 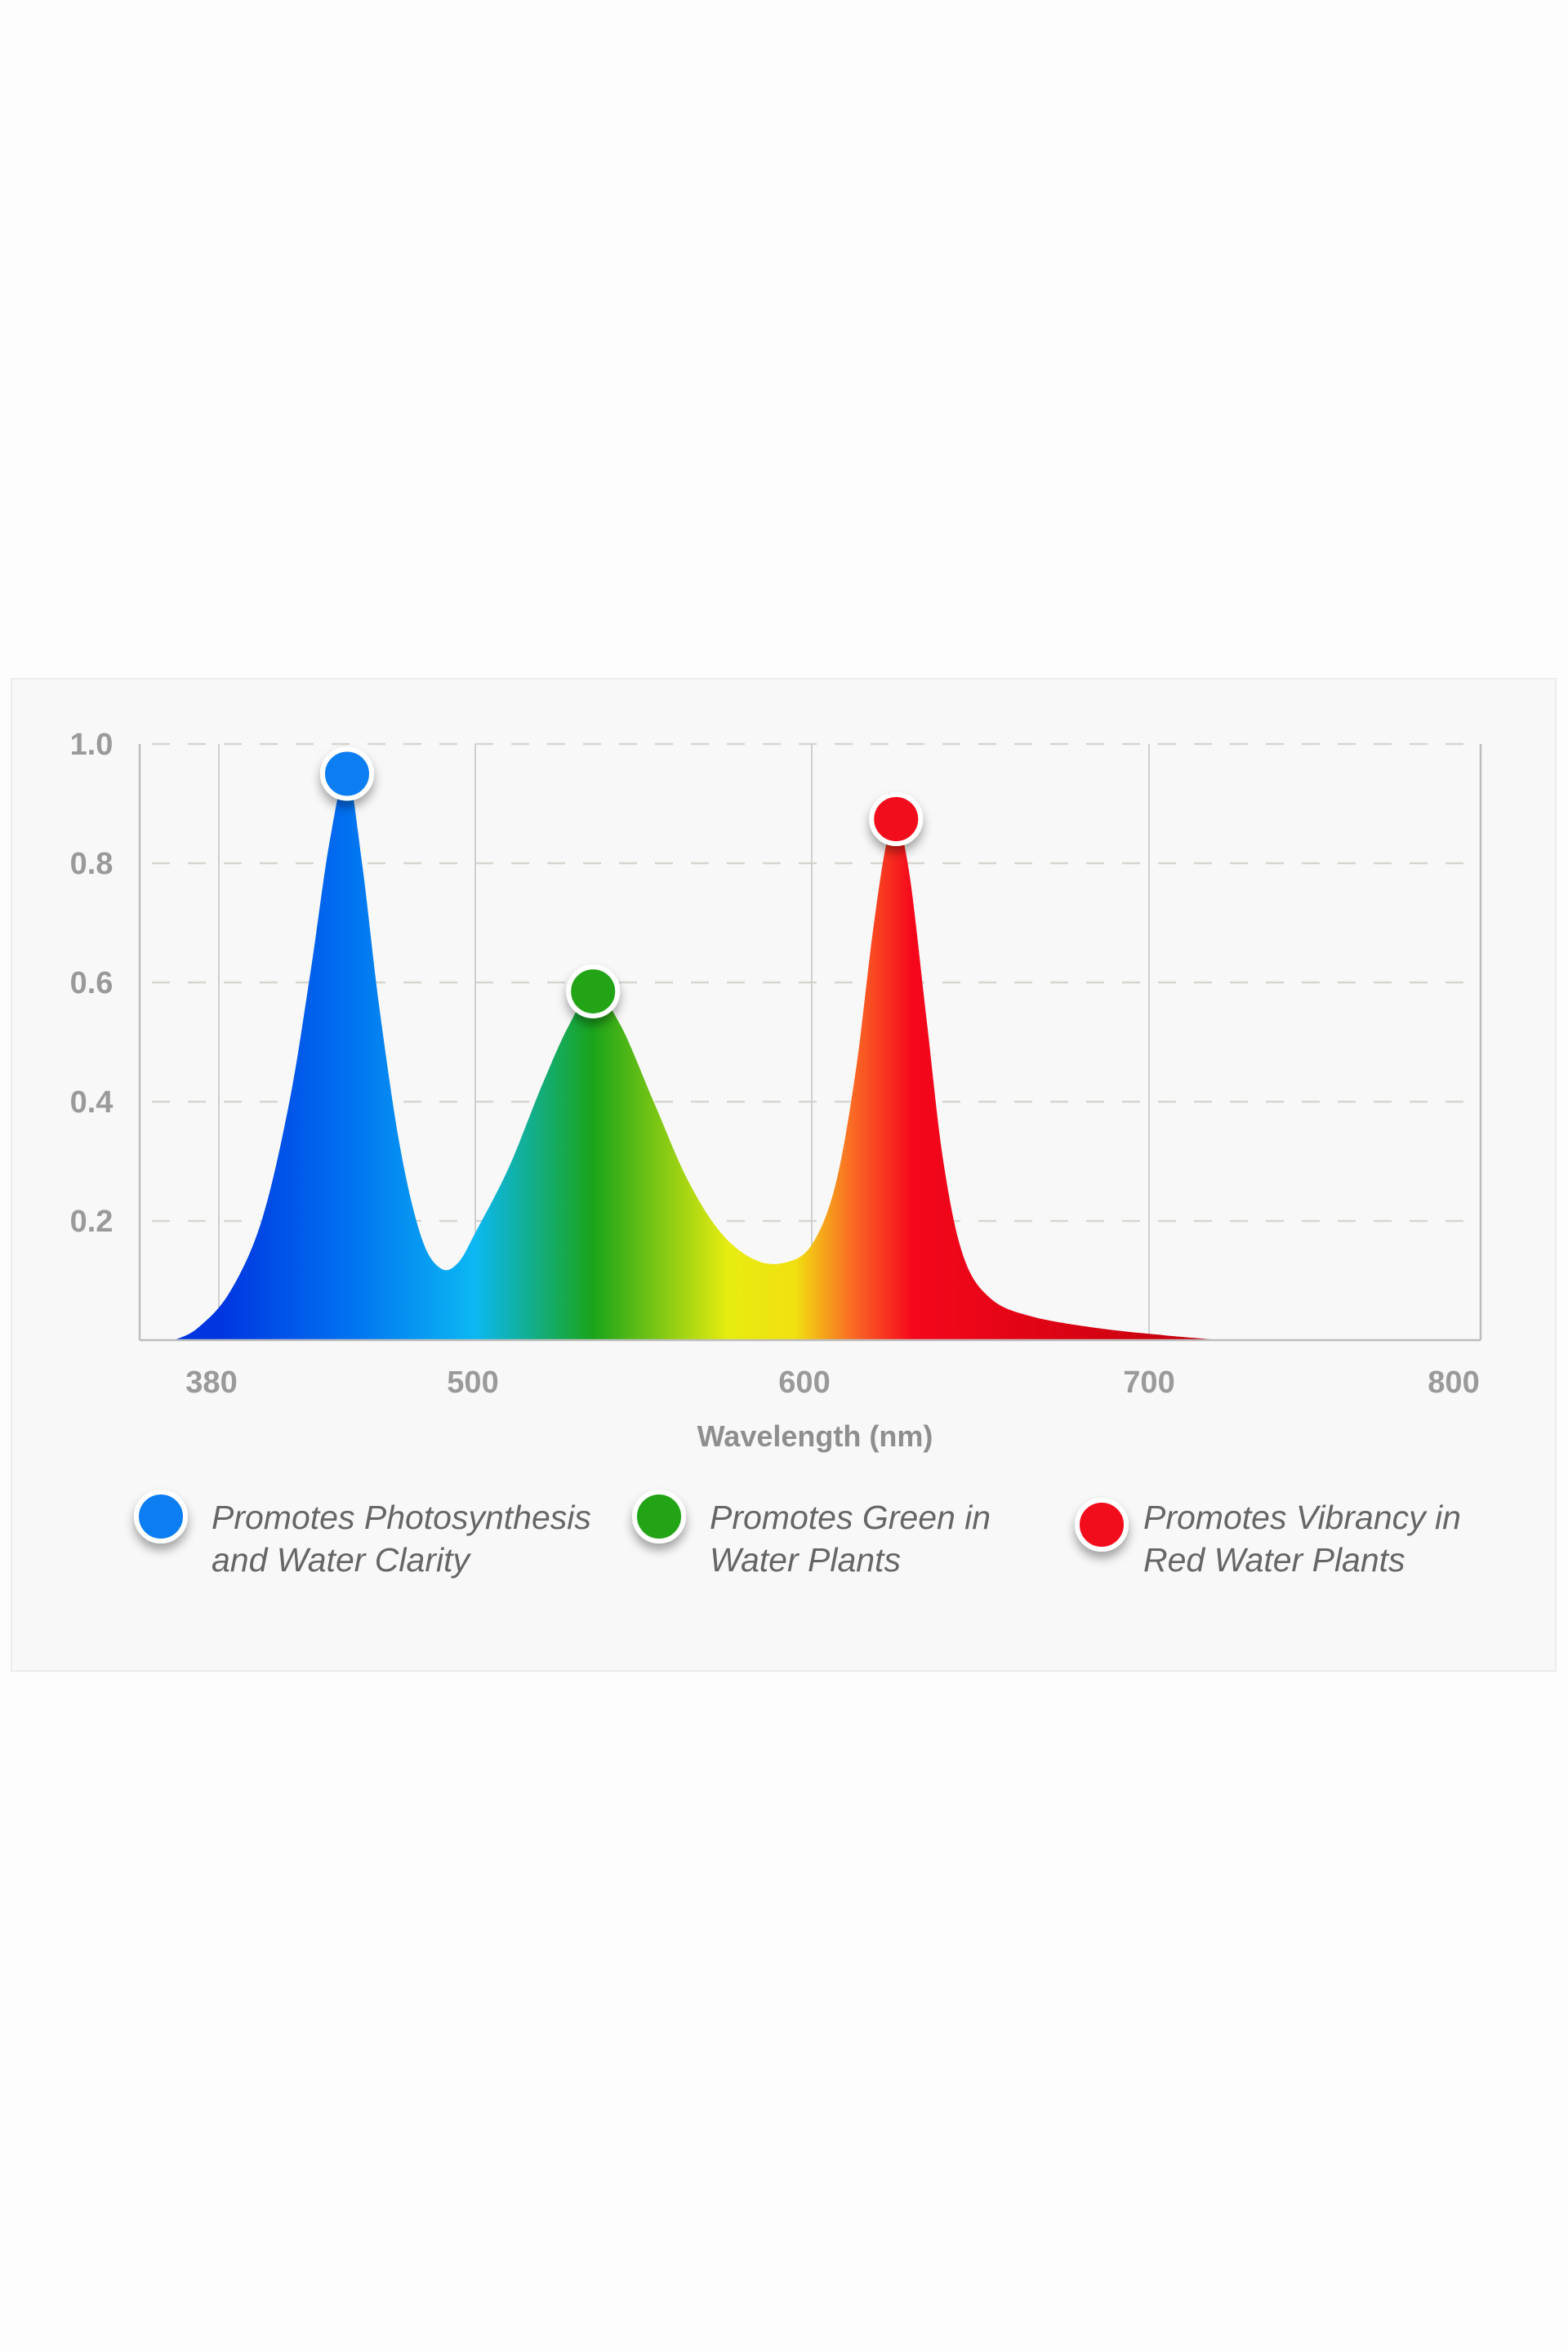 What do you see at coordinates (815, 1436) in the screenshot?
I see `x-axis-title: Wavelength (nm)` at bounding box center [815, 1436].